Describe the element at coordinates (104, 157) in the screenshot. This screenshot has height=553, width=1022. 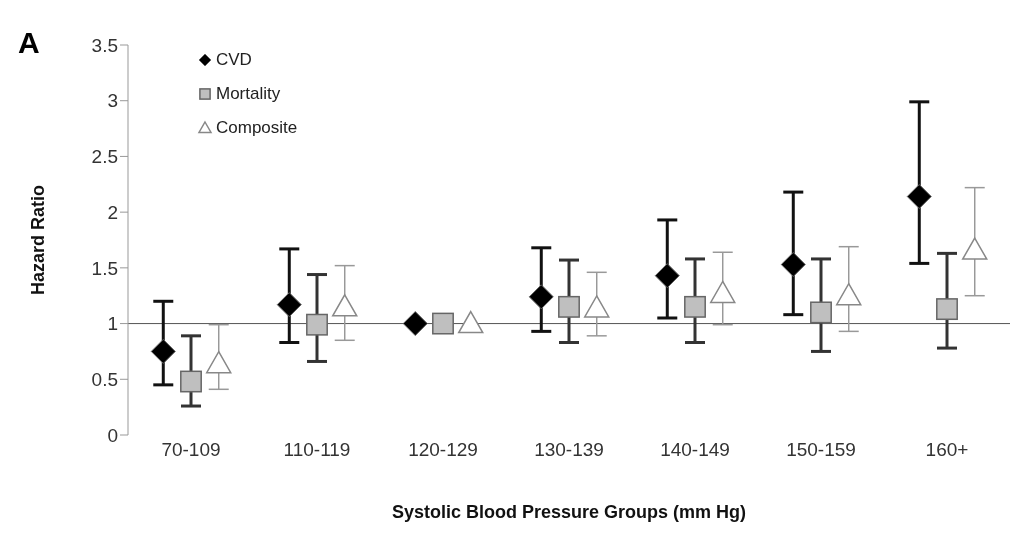
I see `y-tick-label: 2.5` at that location.